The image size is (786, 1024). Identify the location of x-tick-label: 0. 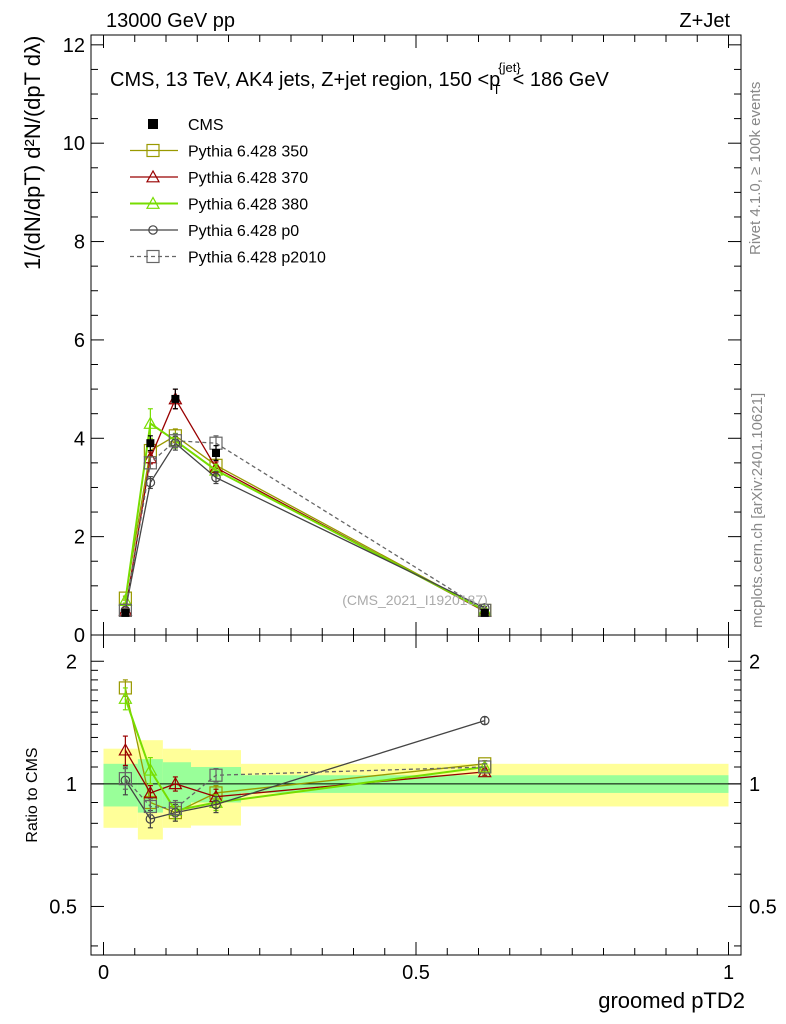
(103, 973).